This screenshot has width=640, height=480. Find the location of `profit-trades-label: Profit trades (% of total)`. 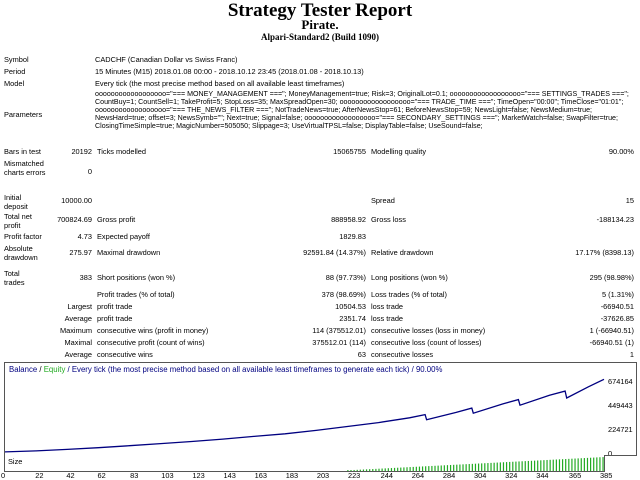

profit-trades-label: Profit trades (% of total) is located at coordinates (136, 294).